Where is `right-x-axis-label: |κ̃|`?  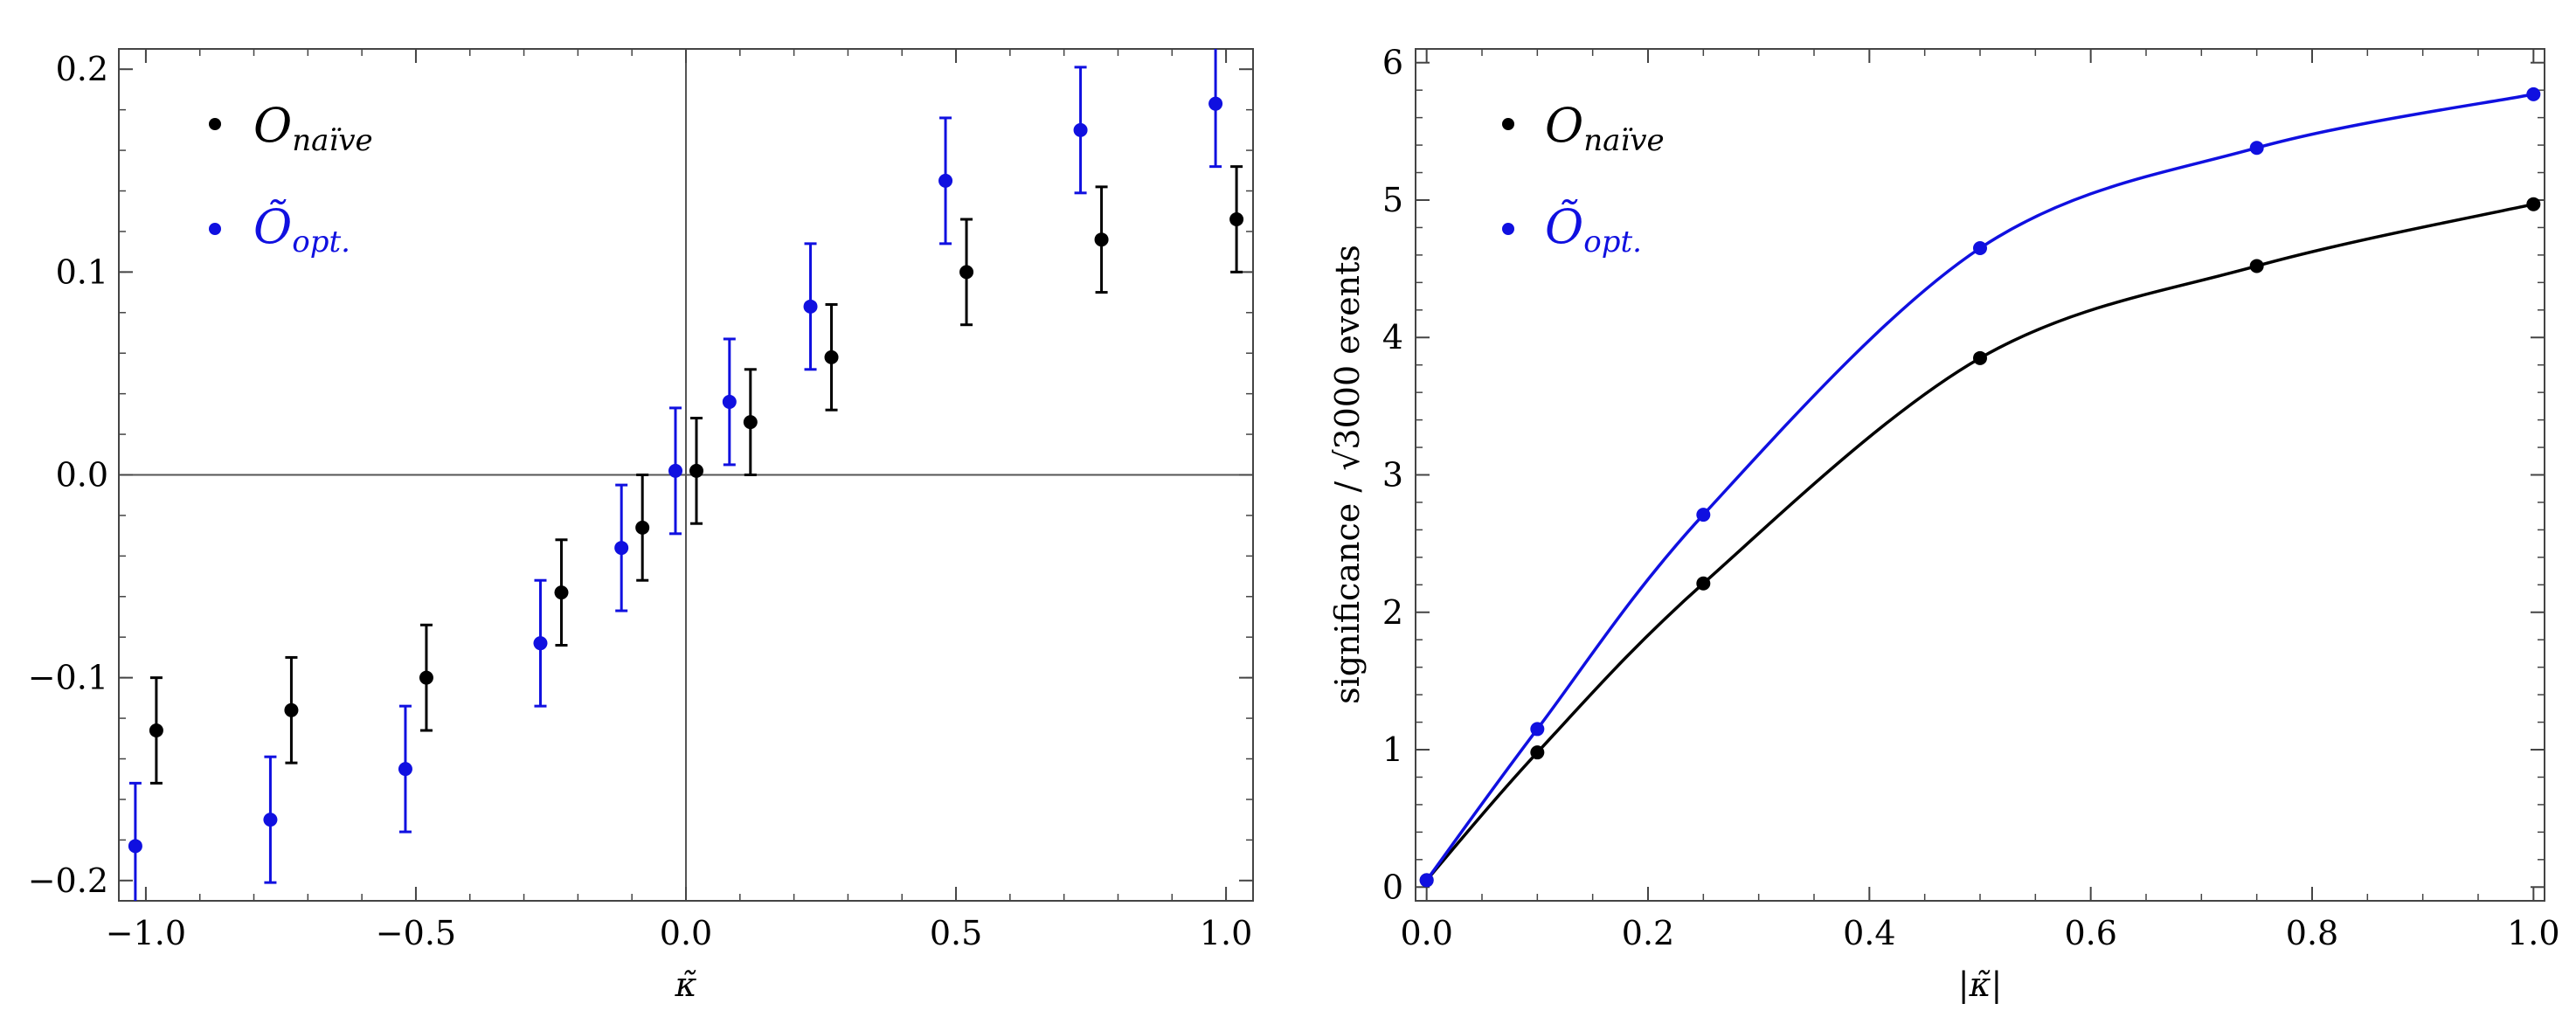 right-x-axis-label: |κ̃| is located at coordinates (1980, 984).